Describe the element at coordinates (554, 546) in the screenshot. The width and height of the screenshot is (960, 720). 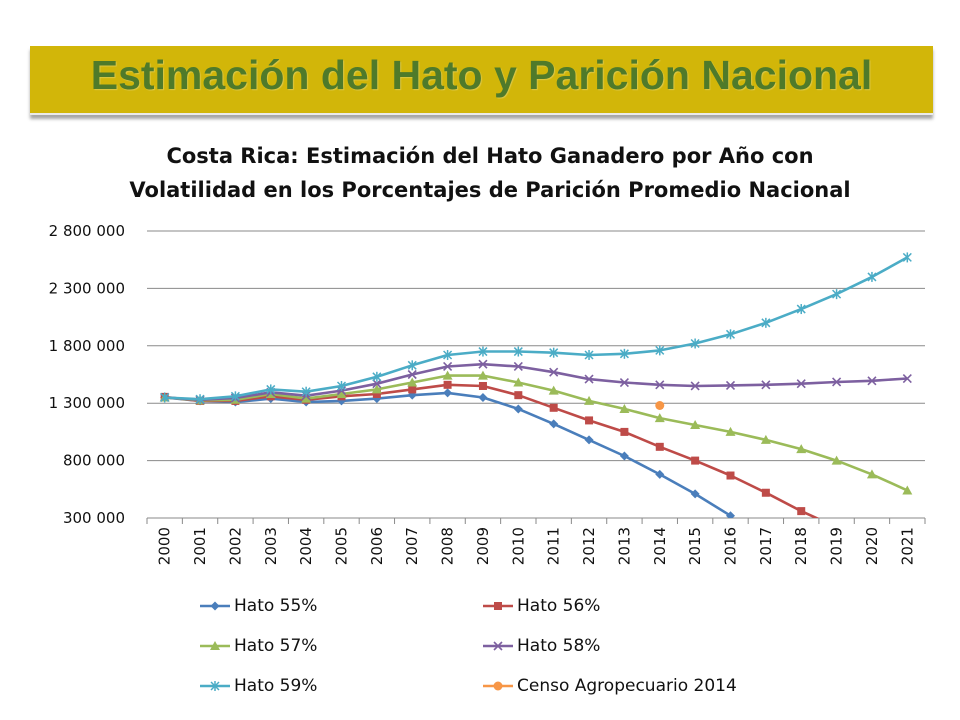
I see `x-tick-label: 2011` at that location.